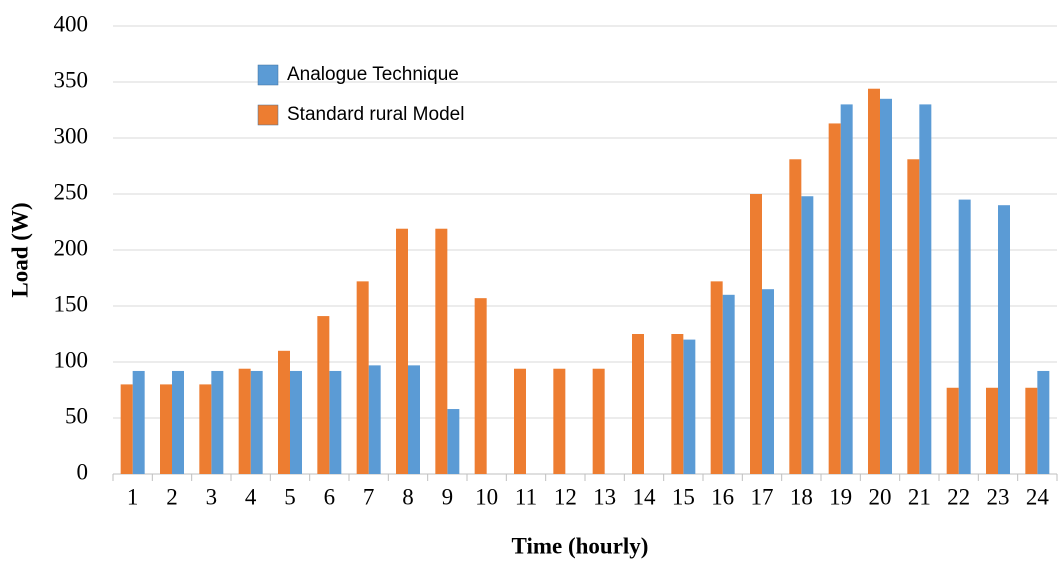 The height and width of the screenshot is (563, 1059). I want to click on y-tick-label: 100, so click(71, 359).